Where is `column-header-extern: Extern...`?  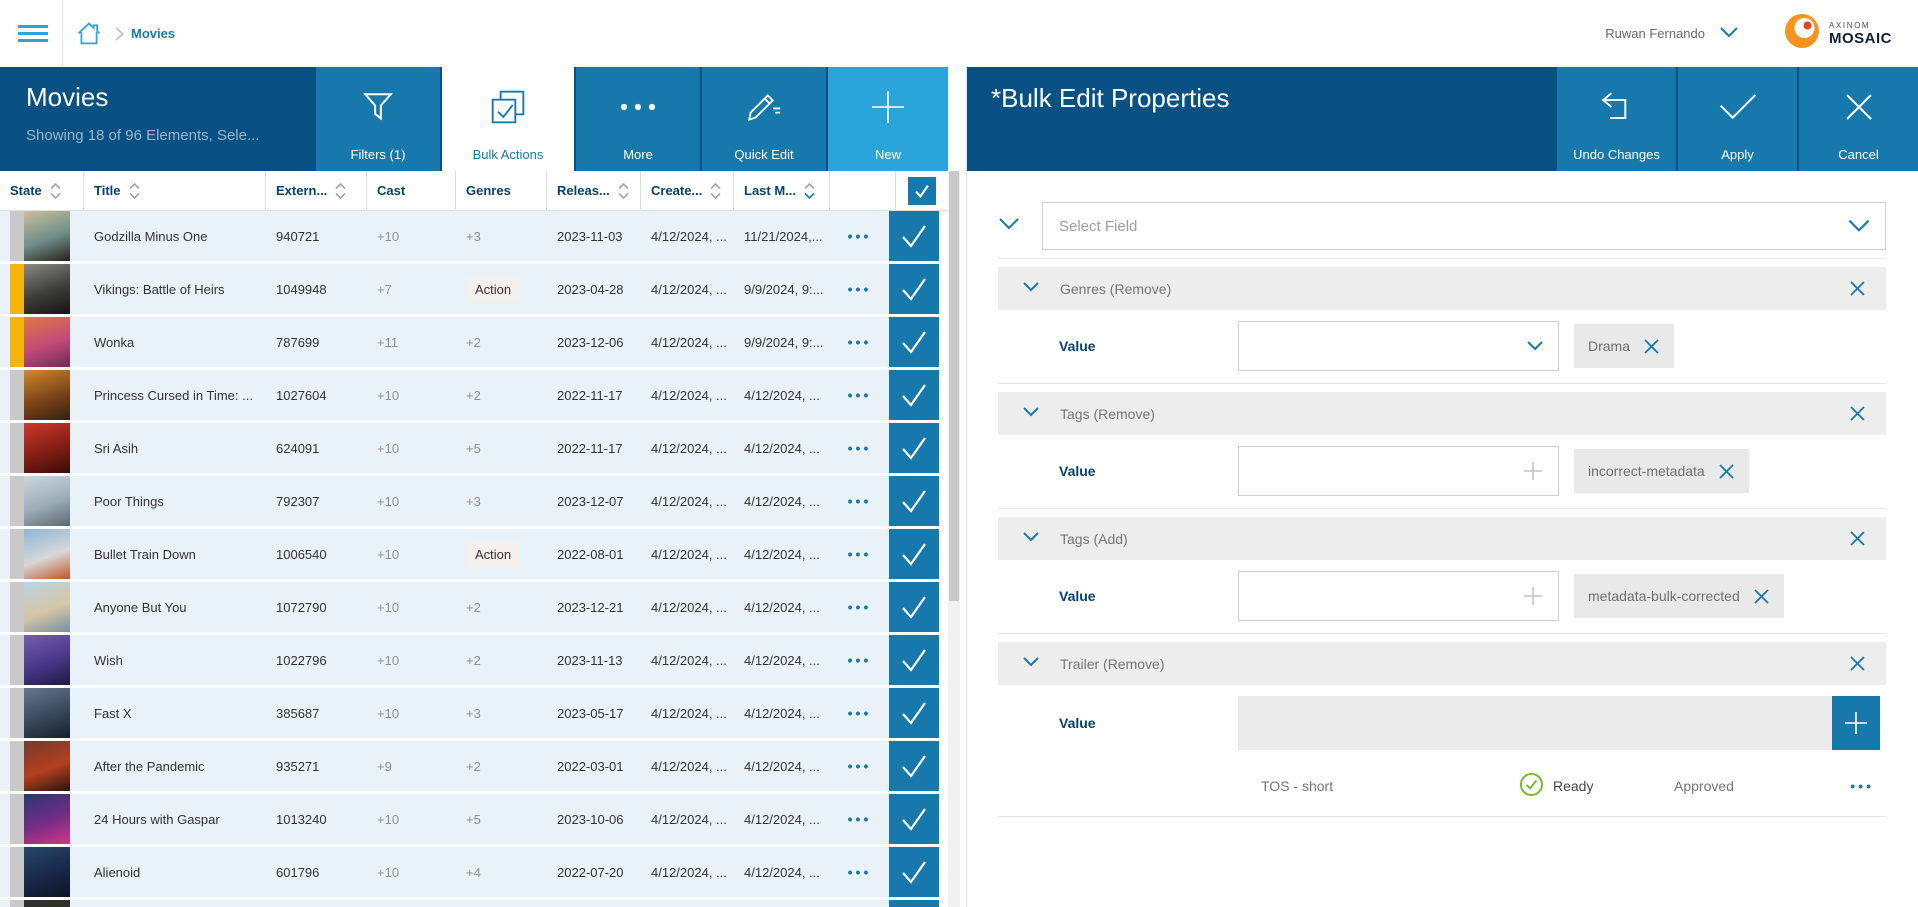 column-header-extern: Extern... is located at coordinates (316, 190).